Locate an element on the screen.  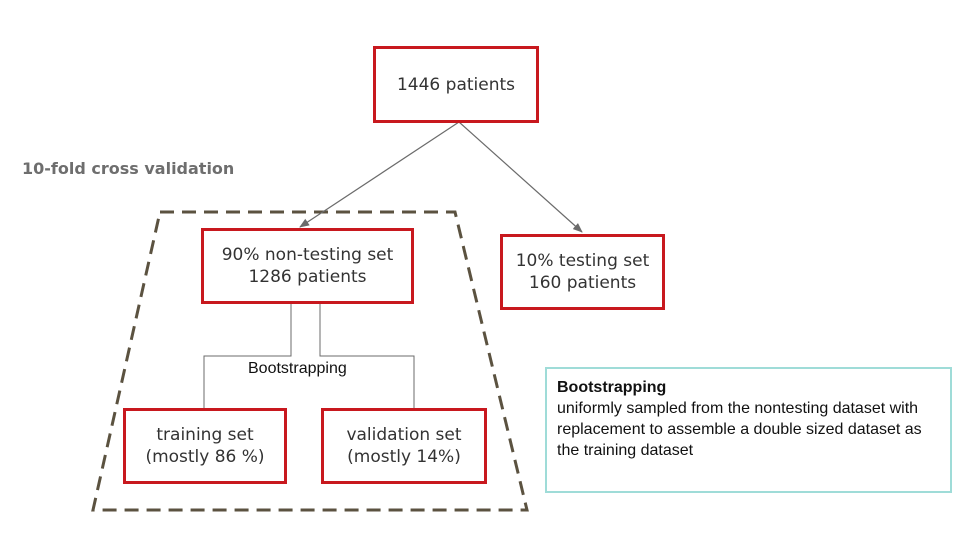
arrow-root-to-testing is located at coordinates (520, 177).